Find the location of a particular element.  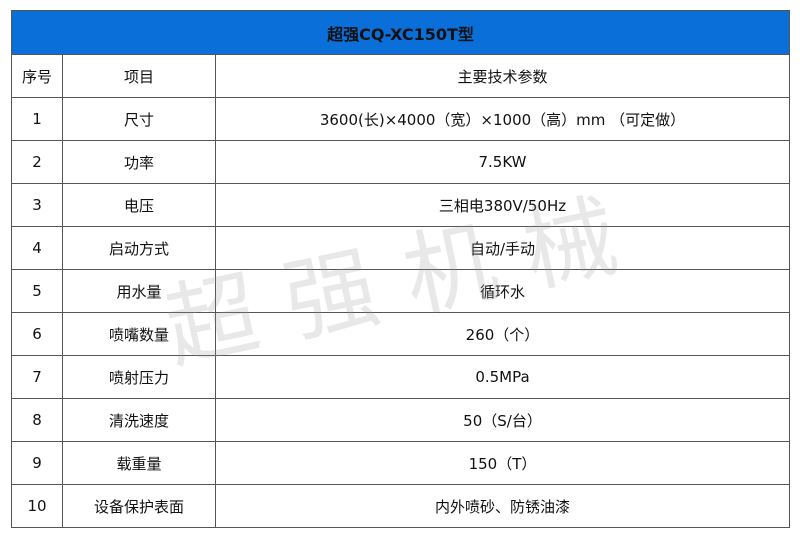

row-value: 自动/手动 is located at coordinates (502, 248).